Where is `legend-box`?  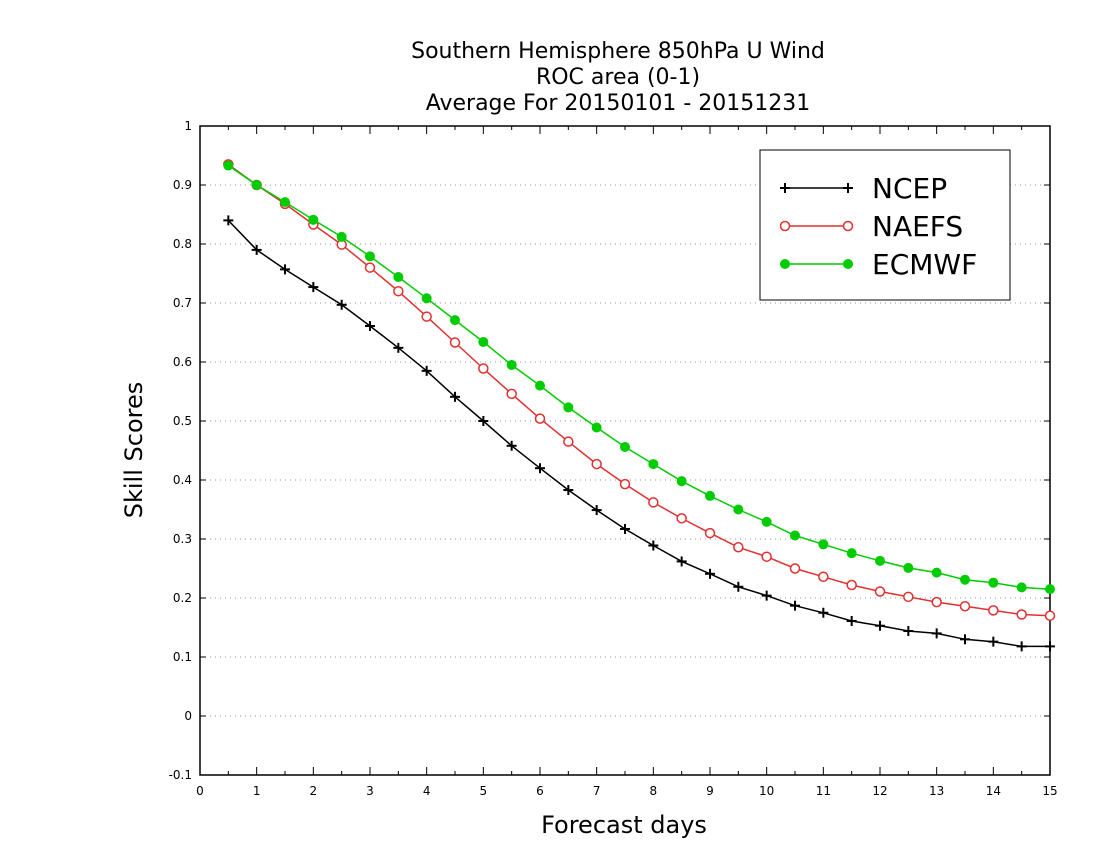
legend-box is located at coordinates (885, 225).